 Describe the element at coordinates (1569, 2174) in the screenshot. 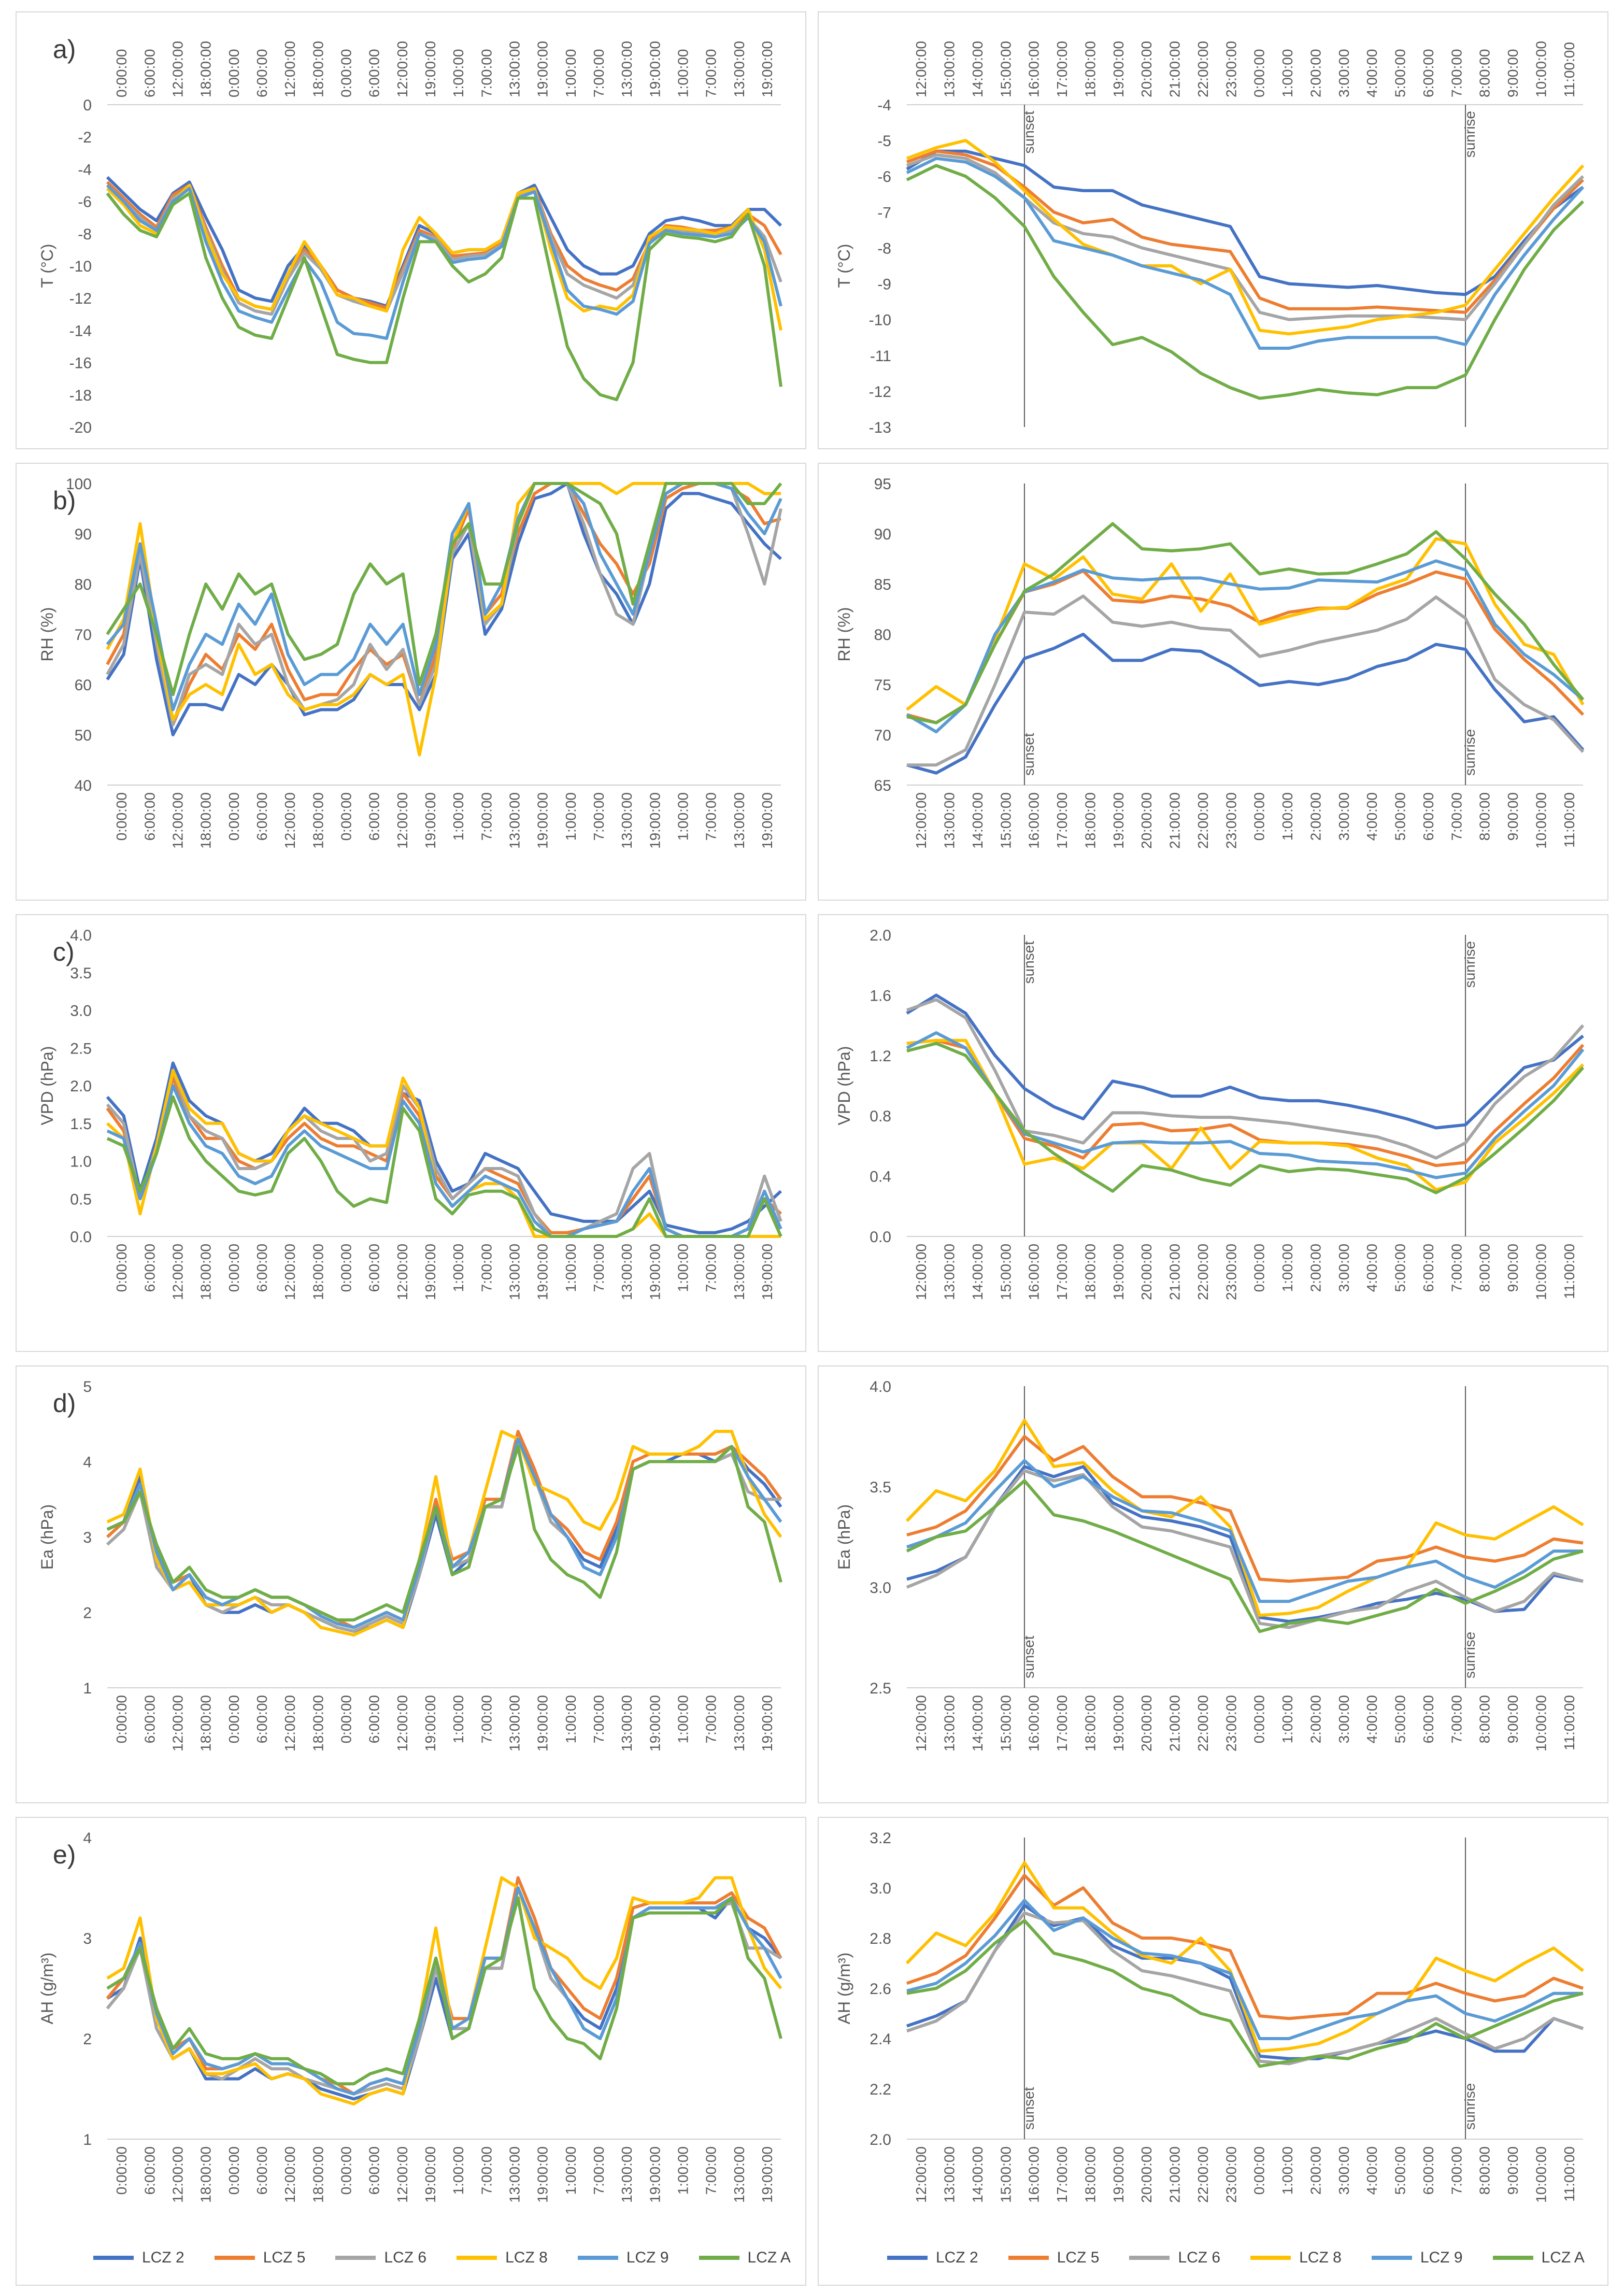

I see `x-tick-label: 11:00:00` at that location.